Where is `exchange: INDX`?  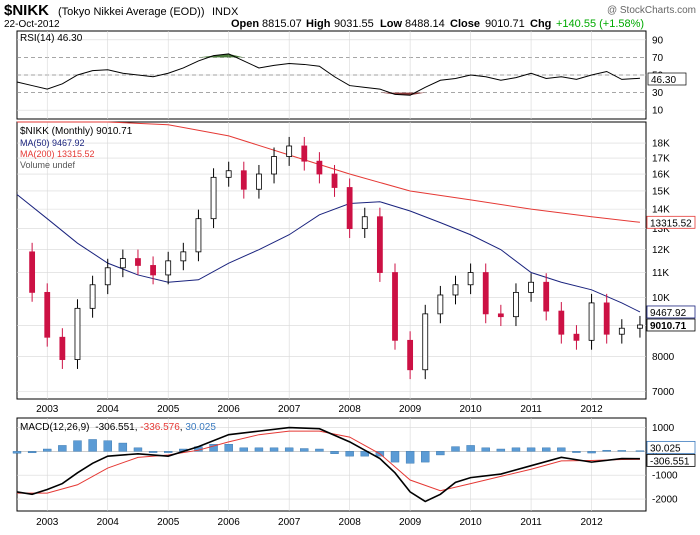
exchange: INDX is located at coordinates (225, 12).